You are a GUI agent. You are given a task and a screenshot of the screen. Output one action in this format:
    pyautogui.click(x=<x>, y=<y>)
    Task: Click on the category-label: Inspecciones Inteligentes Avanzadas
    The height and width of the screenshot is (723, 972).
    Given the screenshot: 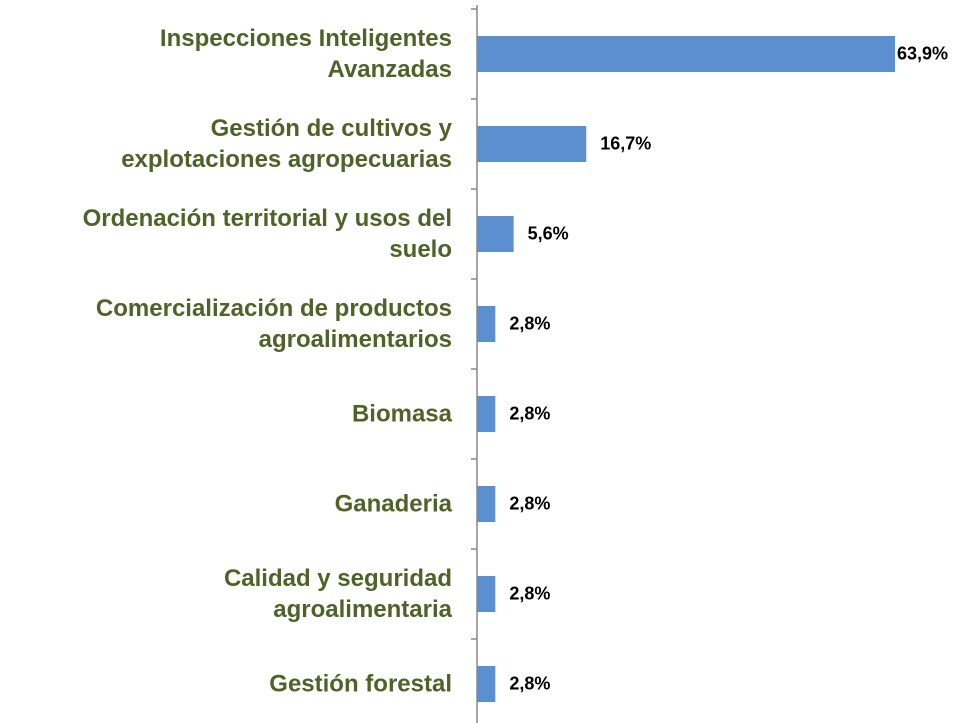 What is the action you would take?
    pyautogui.click(x=305, y=54)
    